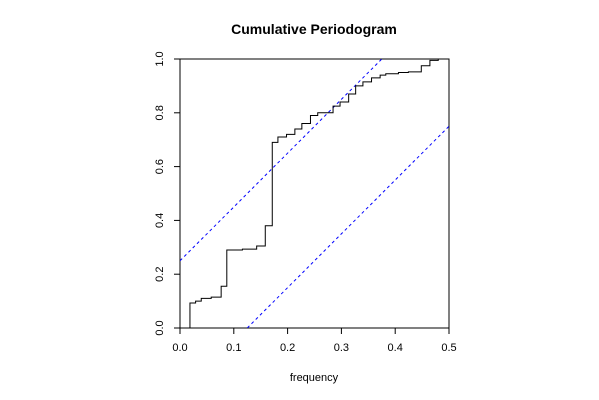 The image size is (599, 400). I want to click on y-tick-label: 0.6, so click(160, 166).